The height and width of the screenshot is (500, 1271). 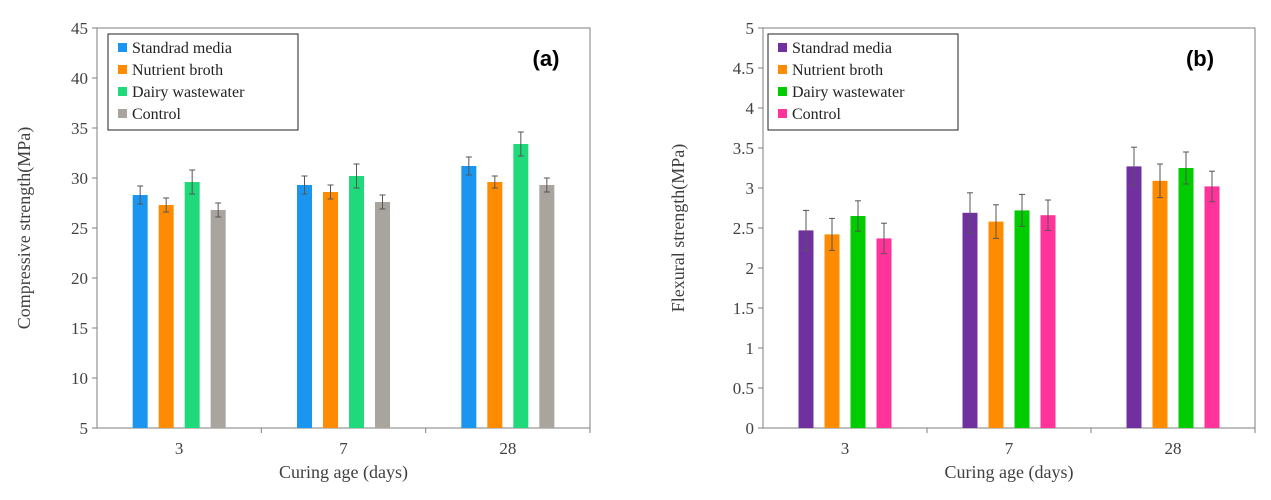 What do you see at coordinates (79, 178) in the screenshot?
I see `y-tick-label: 30` at bounding box center [79, 178].